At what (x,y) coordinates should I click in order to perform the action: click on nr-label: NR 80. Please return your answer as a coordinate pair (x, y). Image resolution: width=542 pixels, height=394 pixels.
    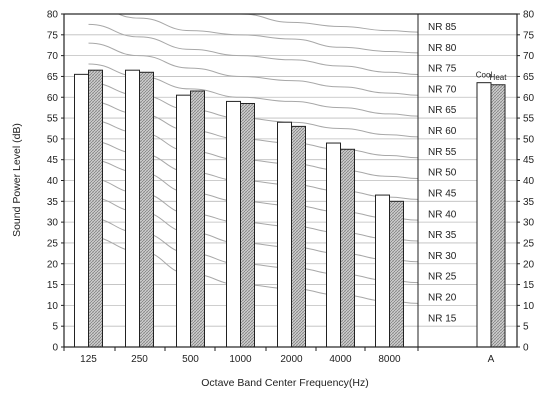
    Looking at the image, I should click on (442, 48).